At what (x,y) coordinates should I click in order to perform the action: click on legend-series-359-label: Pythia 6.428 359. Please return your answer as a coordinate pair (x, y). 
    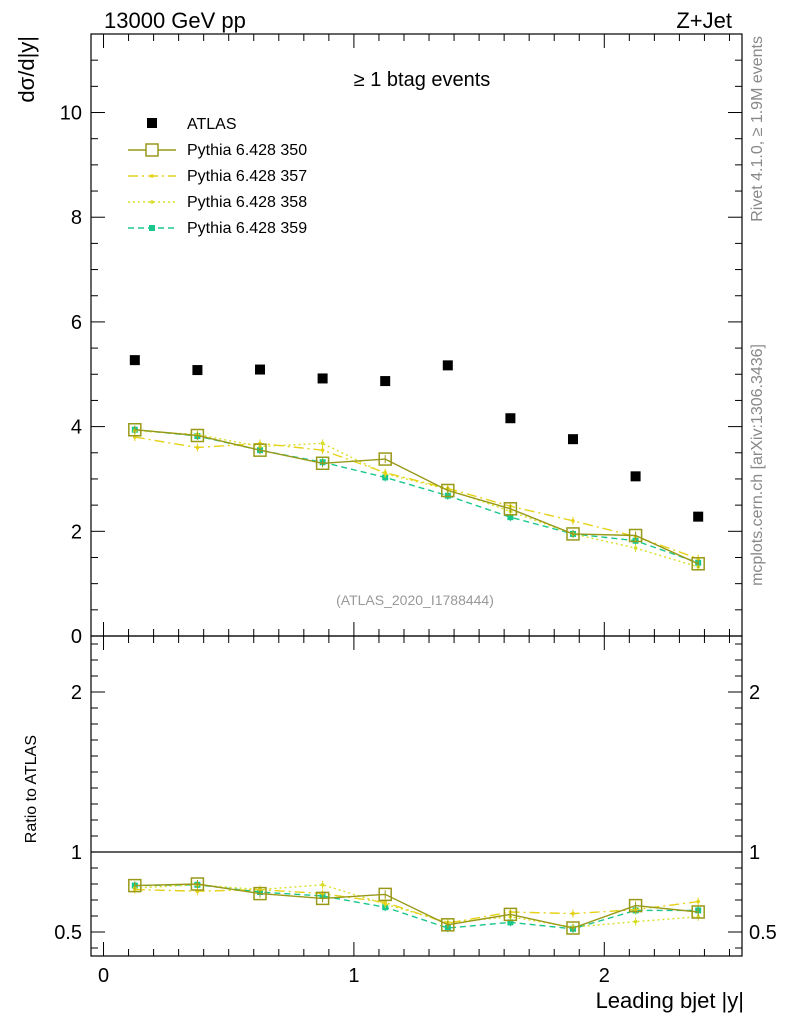
    Looking at the image, I should click on (247, 228).